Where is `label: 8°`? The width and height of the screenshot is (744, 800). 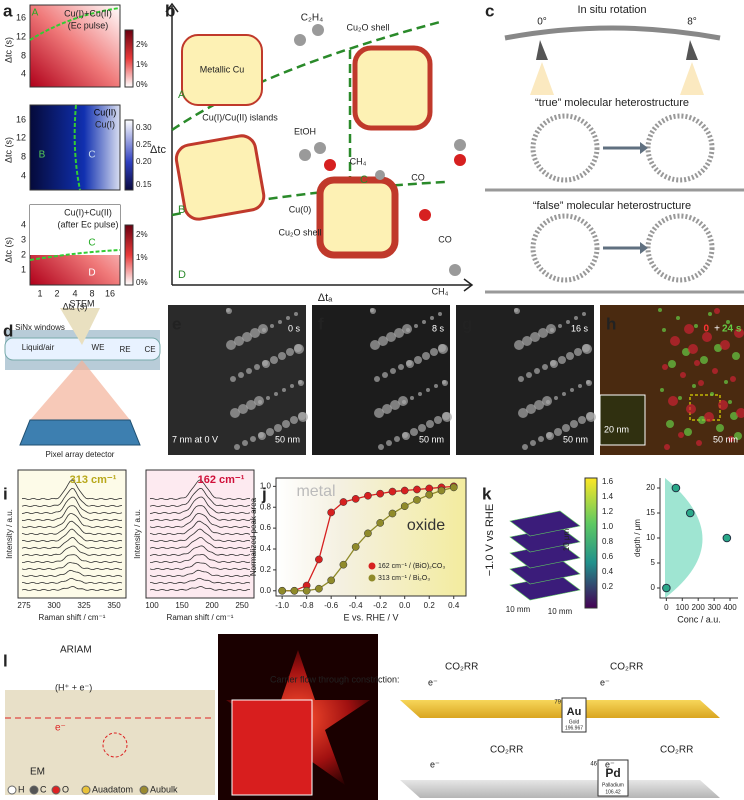
label: 8° is located at coordinates (692, 22).